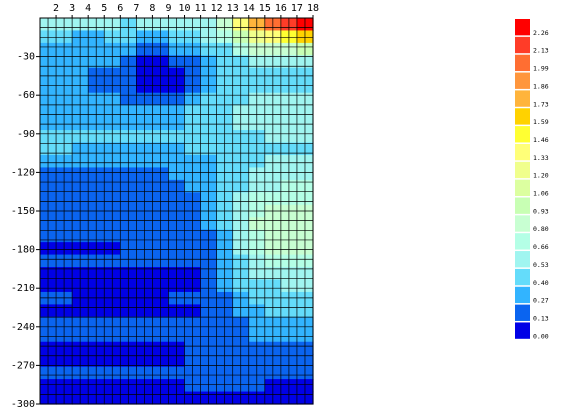  What do you see at coordinates (541, 122) in the screenshot?
I see `colorbar-label: 1.59` at bounding box center [541, 122].